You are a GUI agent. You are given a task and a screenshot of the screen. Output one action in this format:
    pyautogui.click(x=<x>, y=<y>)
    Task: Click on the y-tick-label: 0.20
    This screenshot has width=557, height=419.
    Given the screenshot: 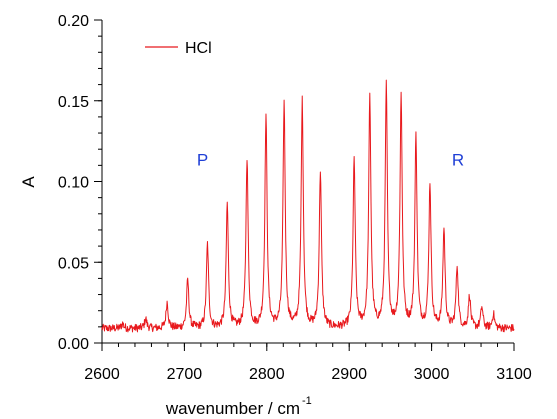 What is the action you would take?
    pyautogui.click(x=73, y=21)
    